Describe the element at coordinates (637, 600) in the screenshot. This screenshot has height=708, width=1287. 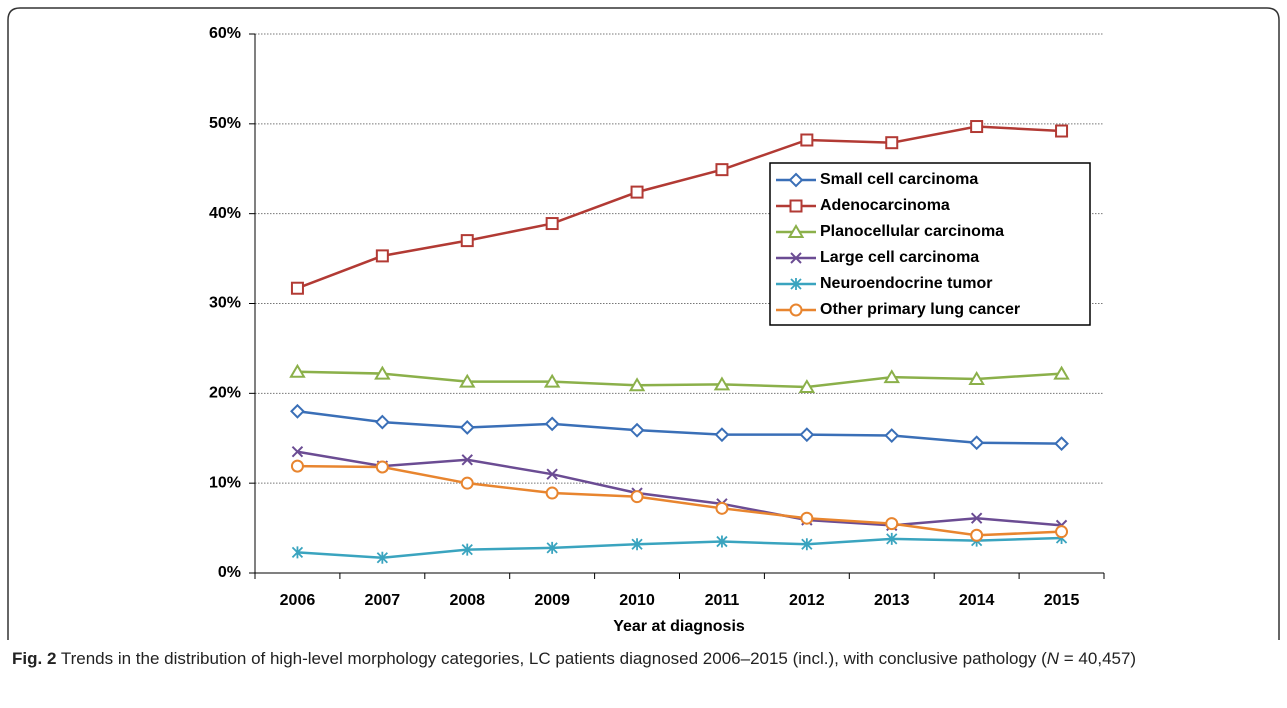
I see `x-tick-label: 2010` at that location.